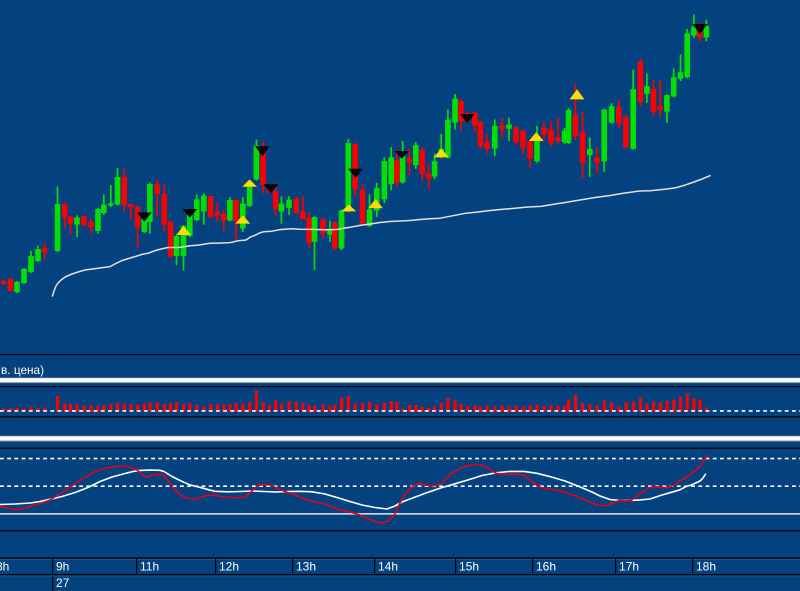 This screenshot has width=800, height=591. What do you see at coordinates (306, 567) in the screenshot?
I see `svg-text: 13h` at bounding box center [306, 567].